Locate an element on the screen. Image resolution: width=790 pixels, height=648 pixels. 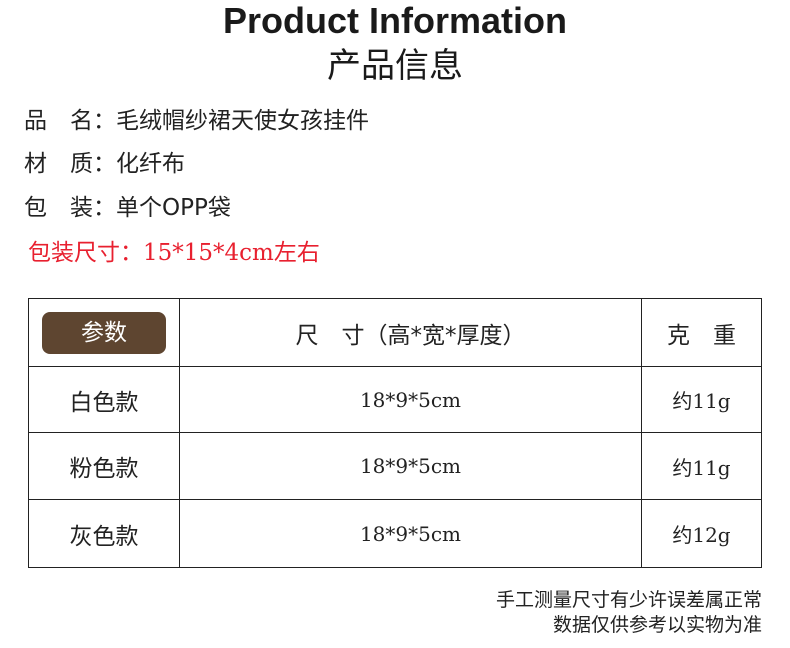
table-row: 灰色款 18*9*5cm 约12g is located at coordinates (395, 533).